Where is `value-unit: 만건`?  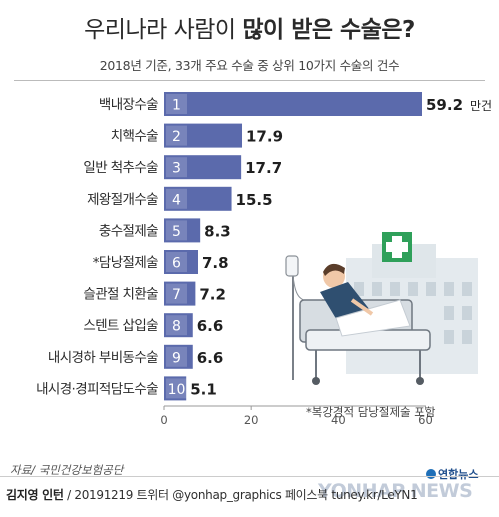 value-unit: 만건 is located at coordinates (481, 106).